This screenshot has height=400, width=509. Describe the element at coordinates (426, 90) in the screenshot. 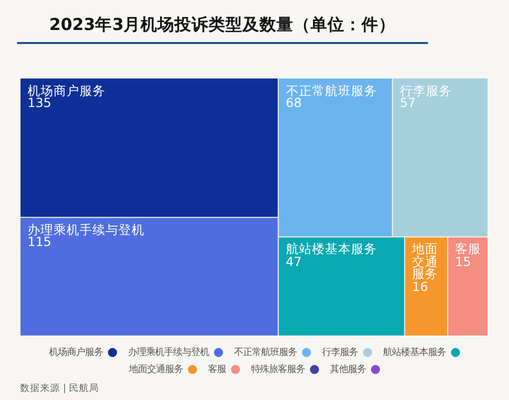

I see `text: 行李服务` at that location.